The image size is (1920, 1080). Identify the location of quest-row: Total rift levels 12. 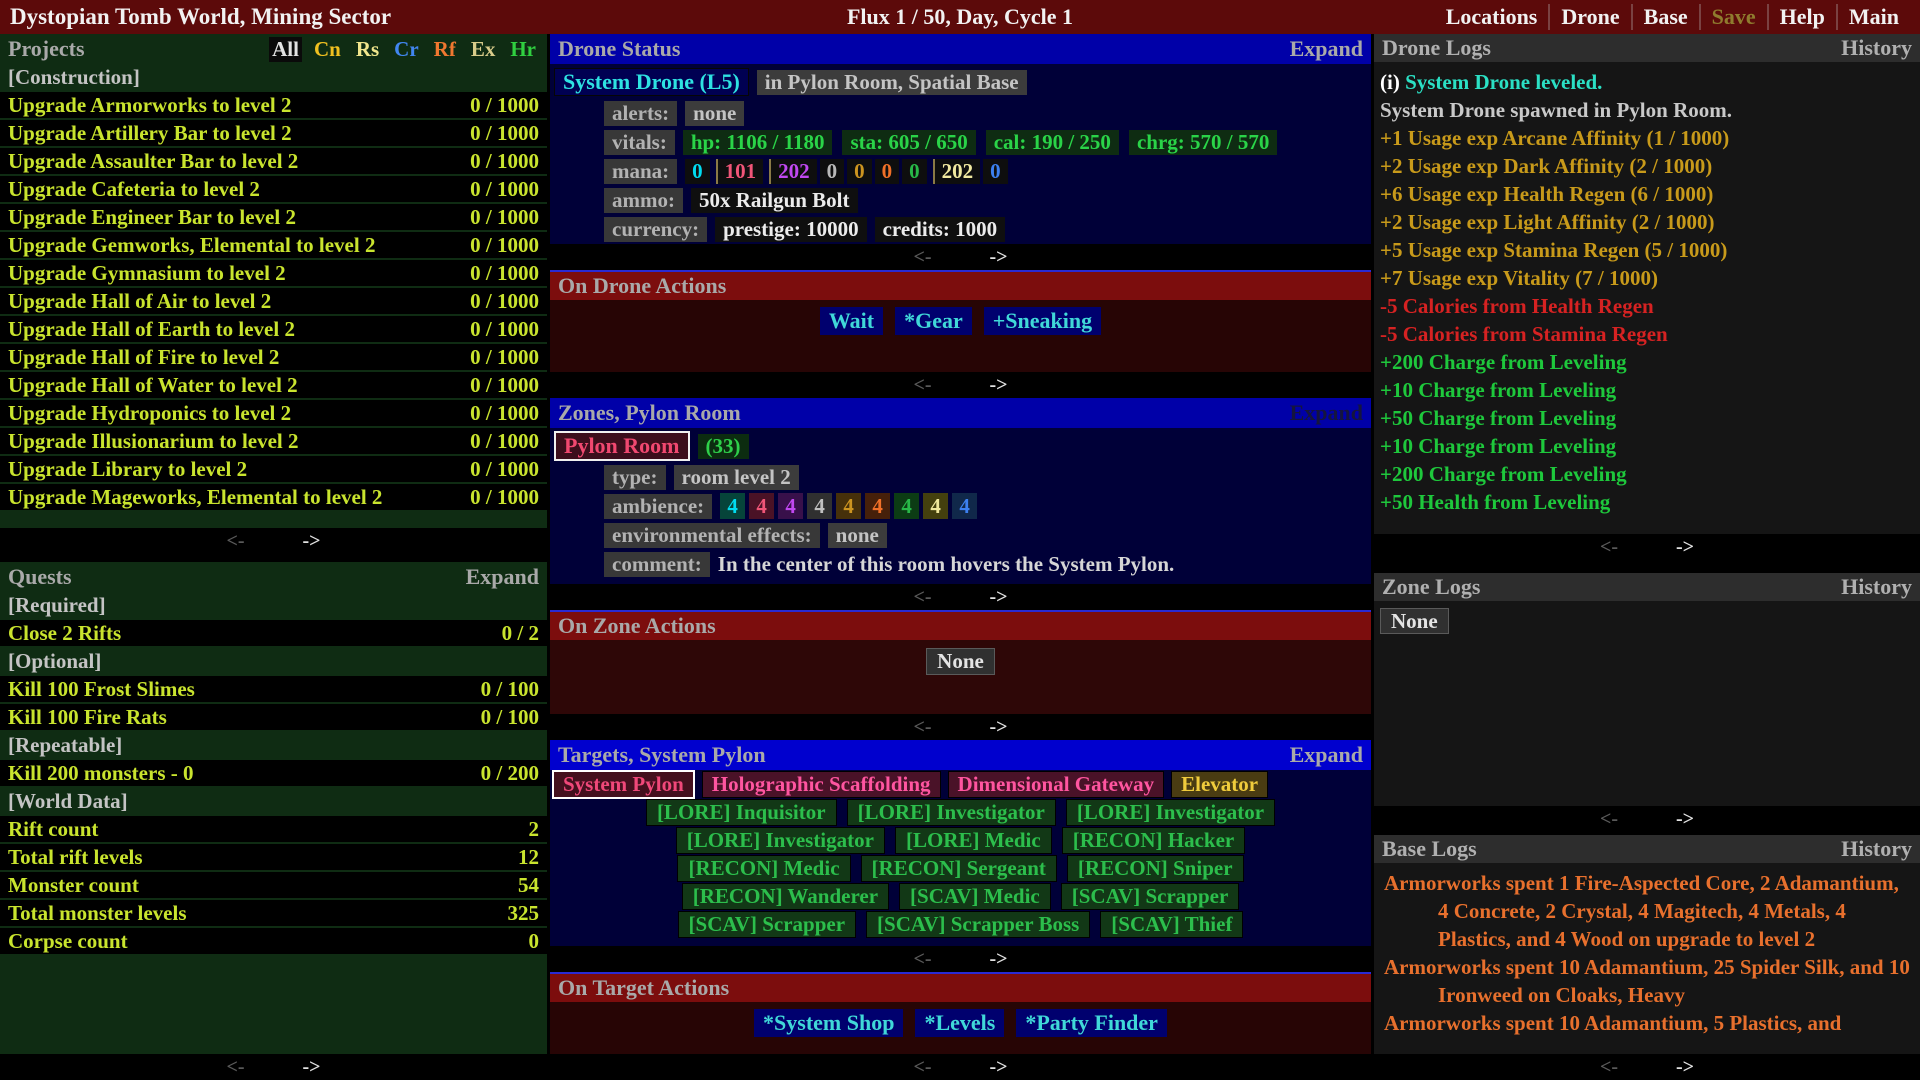
(273, 857).